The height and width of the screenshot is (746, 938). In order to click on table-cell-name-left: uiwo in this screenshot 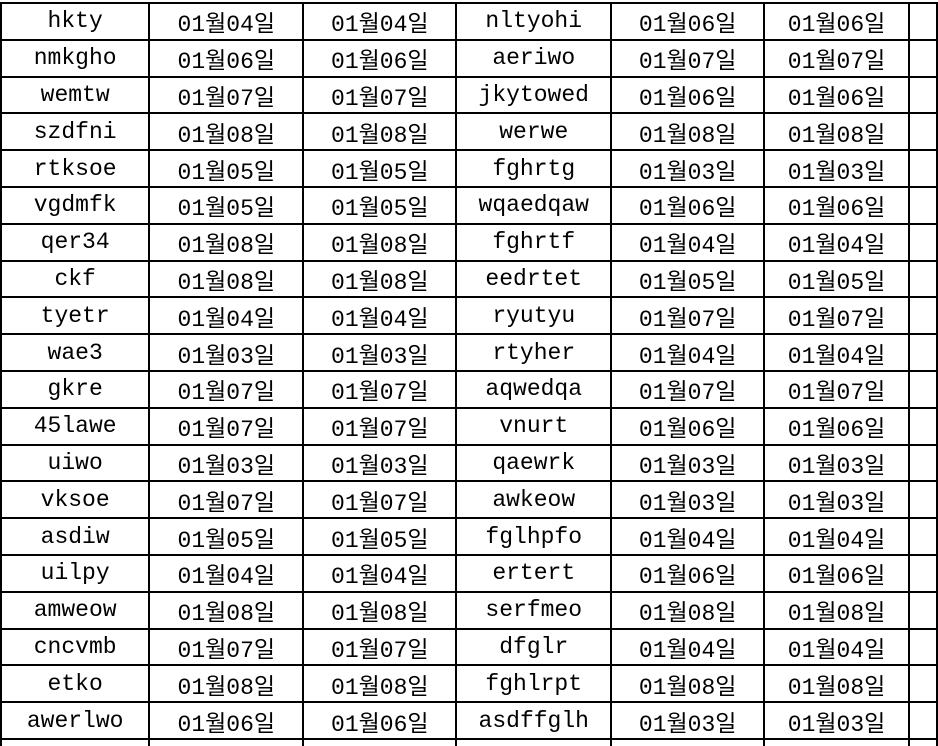, I will do `click(75, 463)`.